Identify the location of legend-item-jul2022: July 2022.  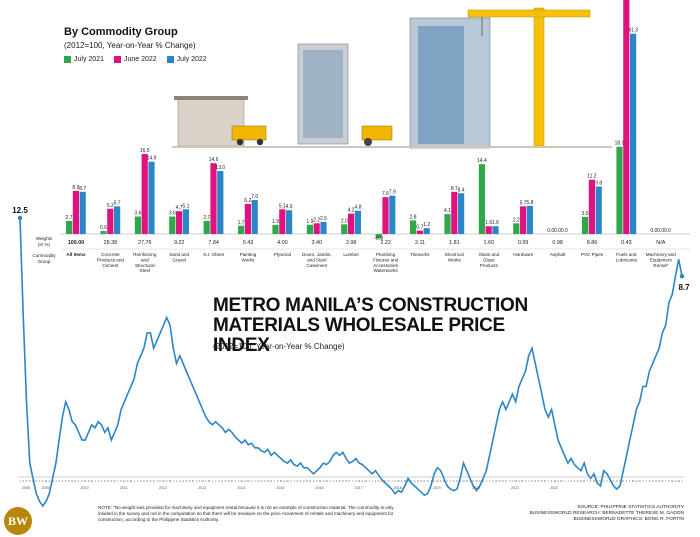
(186, 59).